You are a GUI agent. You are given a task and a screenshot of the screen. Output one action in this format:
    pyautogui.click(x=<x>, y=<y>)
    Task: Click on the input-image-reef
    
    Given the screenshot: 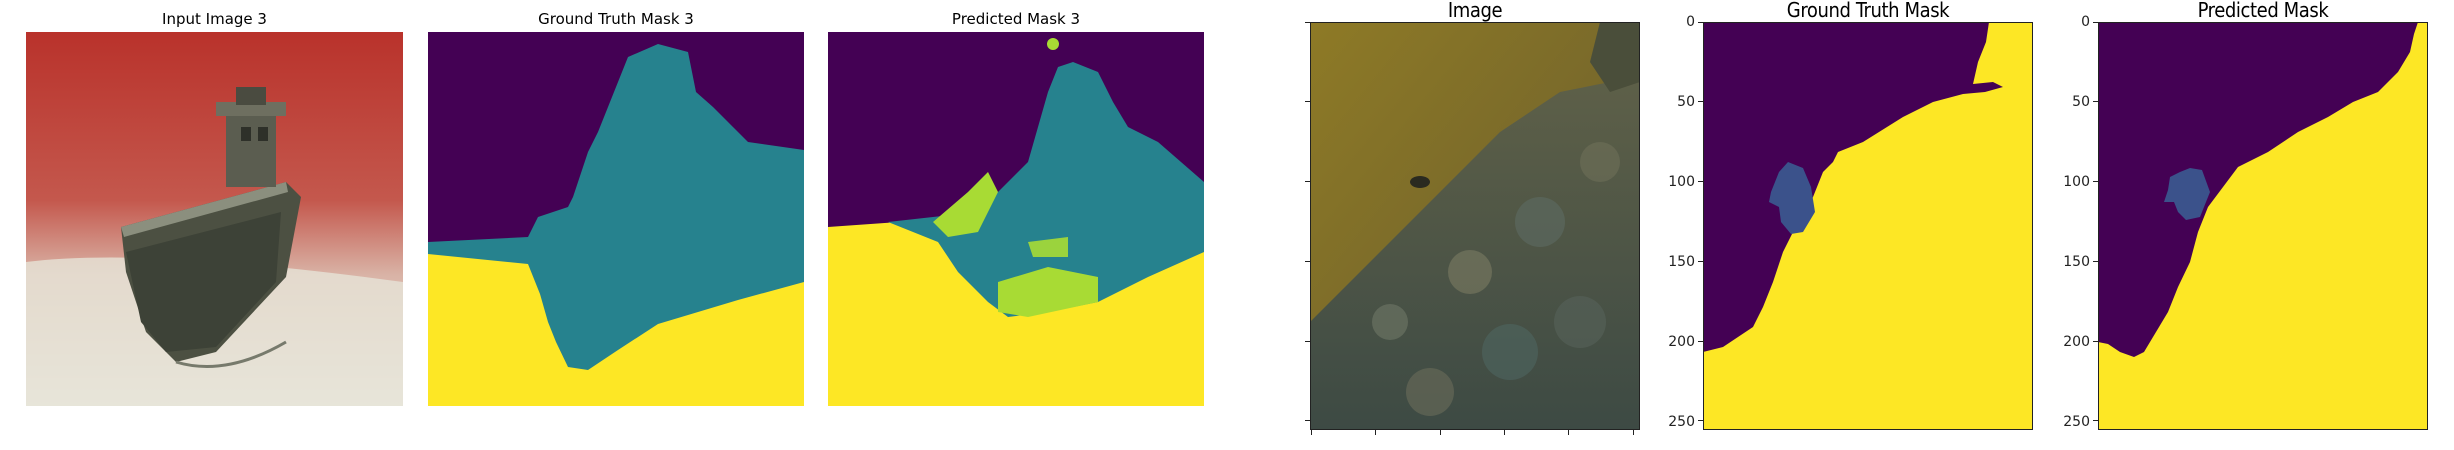 What is the action you would take?
    pyautogui.click(x=1475, y=226)
    